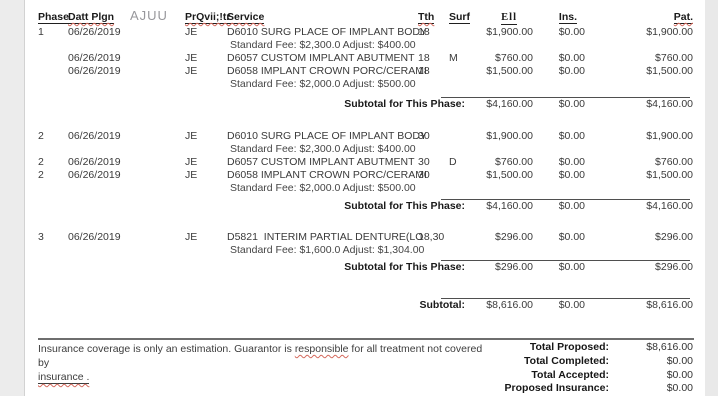 This screenshot has height=405, width=720. What do you see at coordinates (669, 32) in the screenshot?
I see `cell-patient: $1,900.00` at bounding box center [669, 32].